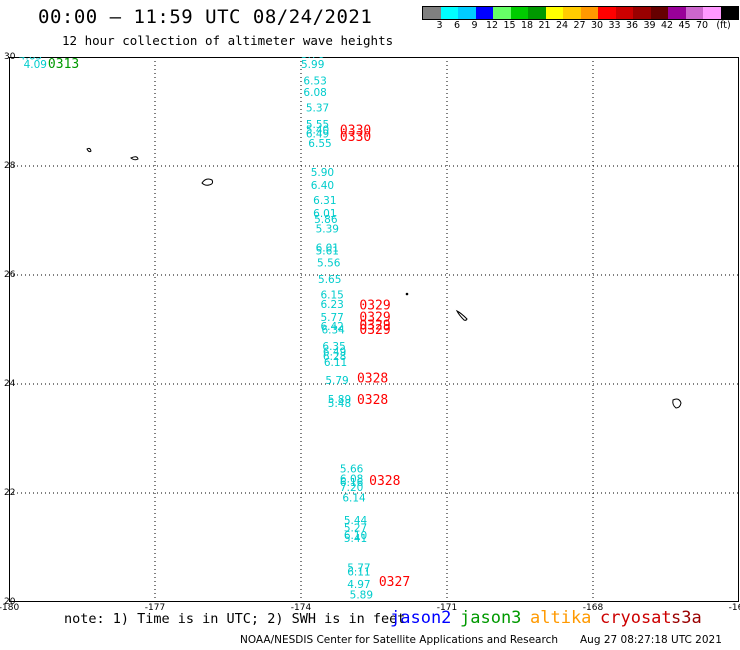 The image size is (740, 650). I want to click on swh-value: 6.14, so click(354, 499).